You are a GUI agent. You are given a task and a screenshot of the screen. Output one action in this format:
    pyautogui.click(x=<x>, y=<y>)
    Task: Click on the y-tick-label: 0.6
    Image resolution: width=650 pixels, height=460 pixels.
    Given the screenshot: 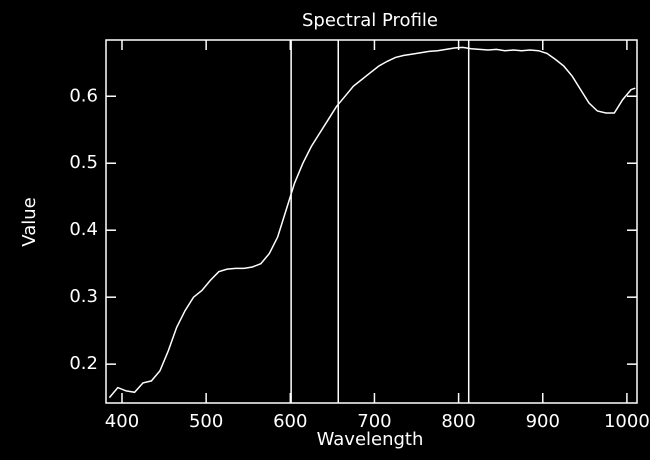 What is the action you would take?
    pyautogui.click(x=83, y=95)
    